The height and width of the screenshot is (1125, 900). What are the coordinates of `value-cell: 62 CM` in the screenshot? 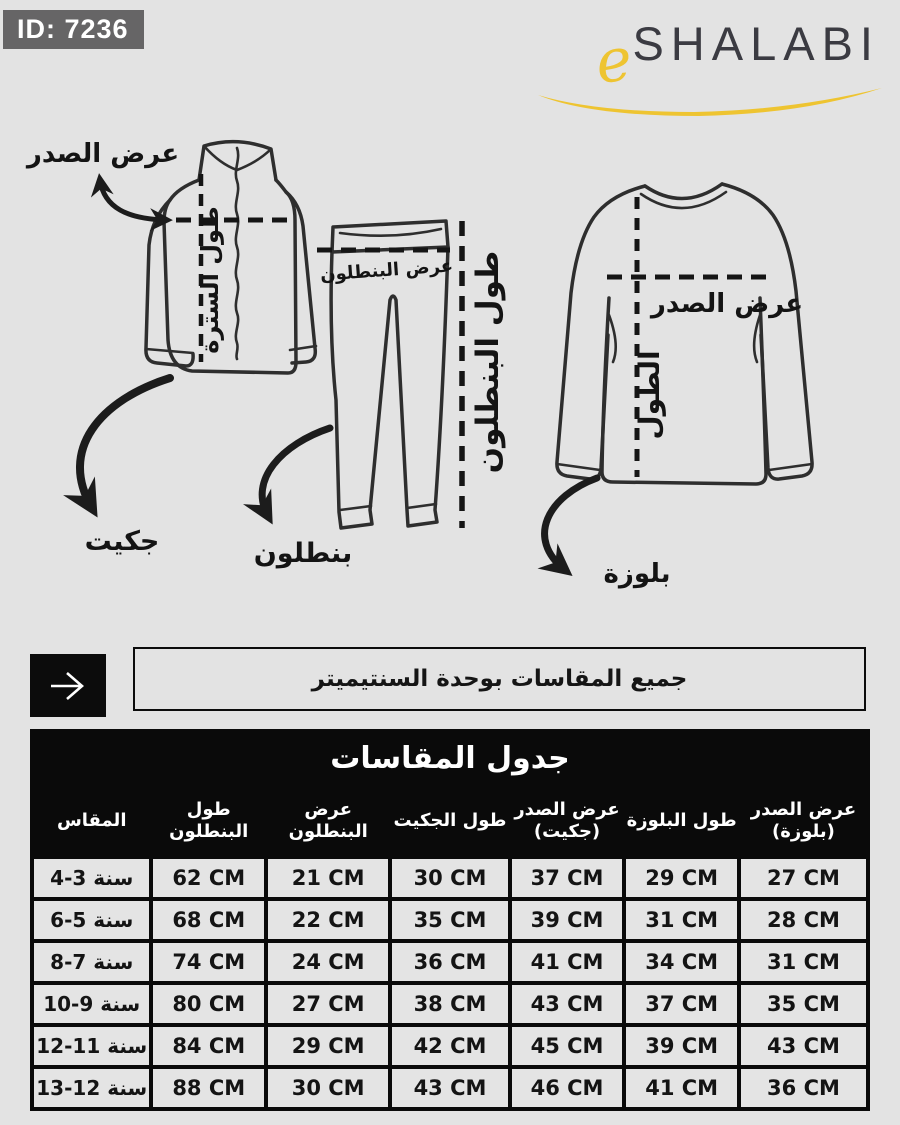 It's located at (209, 878).